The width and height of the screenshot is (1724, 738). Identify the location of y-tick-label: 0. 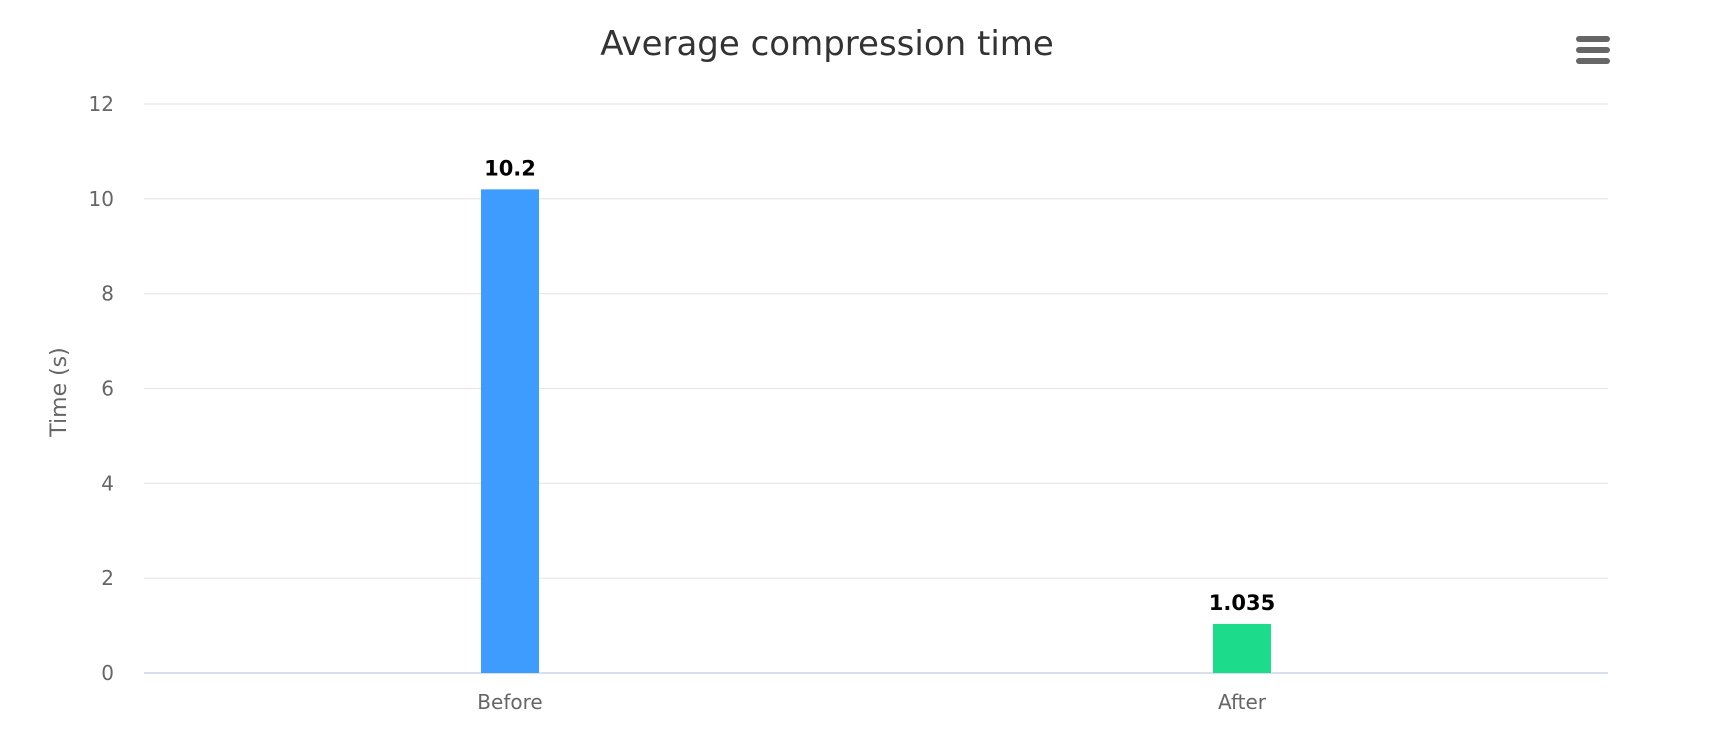
(107, 673).